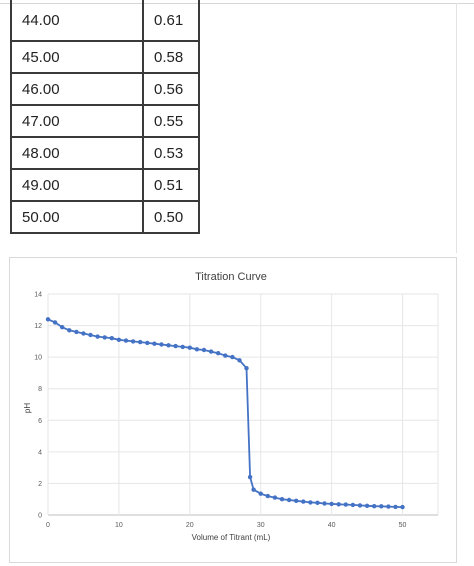 The image size is (474, 566). Describe the element at coordinates (119, 525) in the screenshot. I see `x-tick-label: 10` at that location.